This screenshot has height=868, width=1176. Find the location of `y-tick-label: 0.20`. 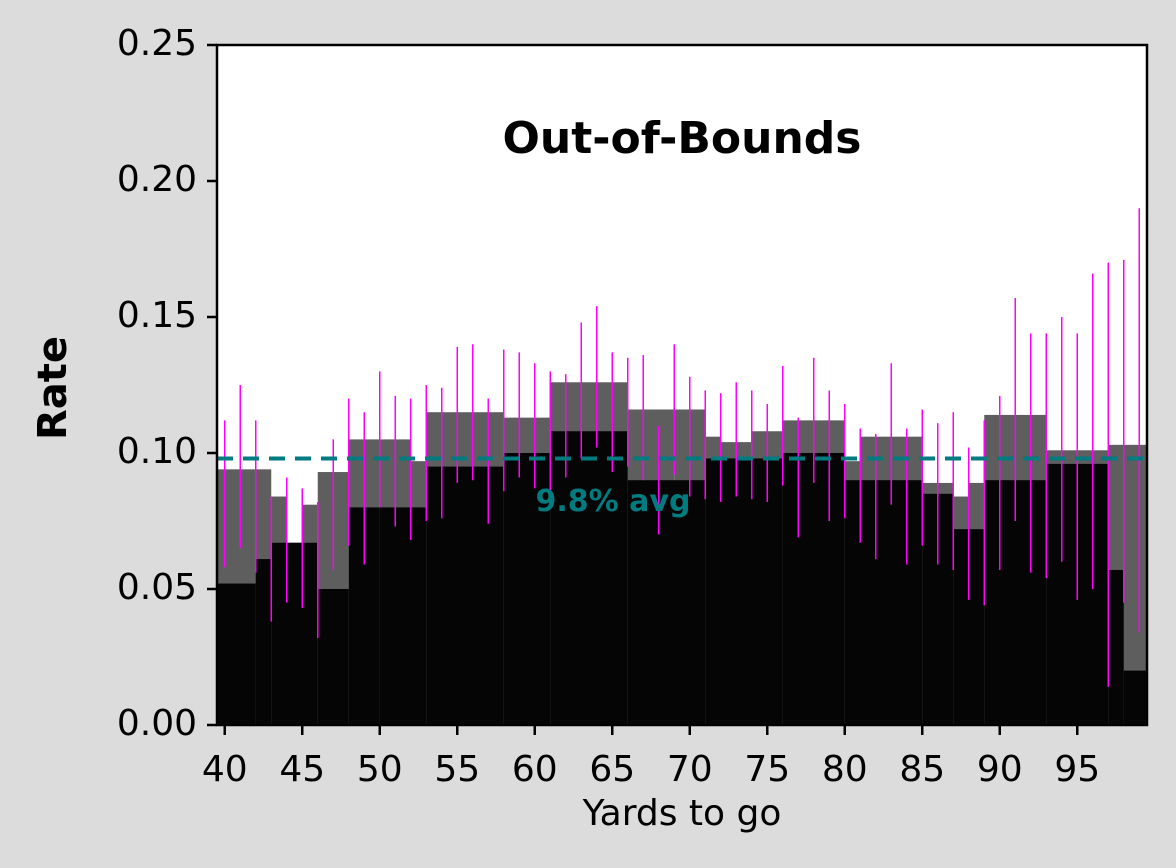

y-tick-label: 0.20 is located at coordinates (157, 179).